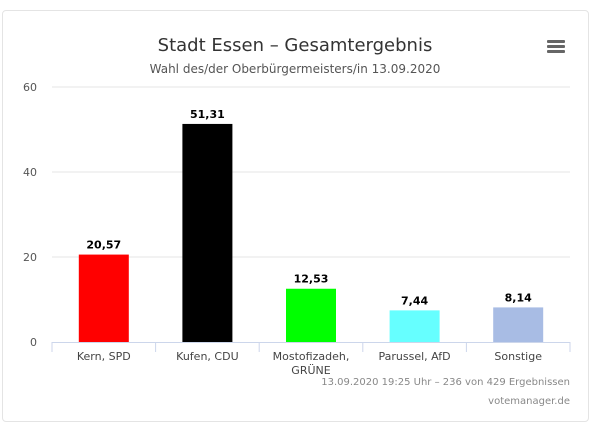 The width and height of the screenshot is (600, 422). What do you see at coordinates (207, 356) in the screenshot?
I see `x-category-label: Kufen, CDU` at bounding box center [207, 356].